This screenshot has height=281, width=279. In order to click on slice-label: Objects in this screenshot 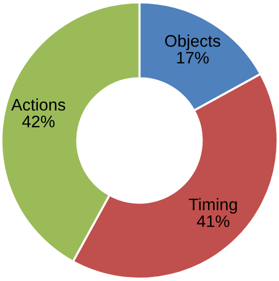, I will do `click(192, 42)`.